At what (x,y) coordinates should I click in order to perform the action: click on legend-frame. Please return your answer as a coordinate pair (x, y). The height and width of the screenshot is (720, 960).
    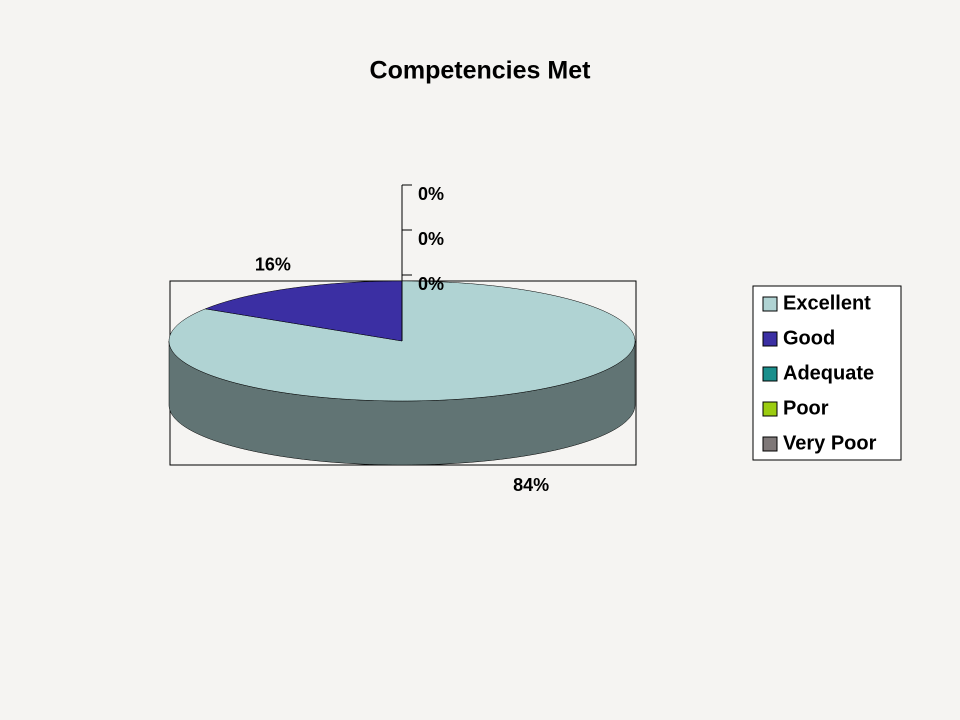
    Looking at the image, I should click on (827, 373).